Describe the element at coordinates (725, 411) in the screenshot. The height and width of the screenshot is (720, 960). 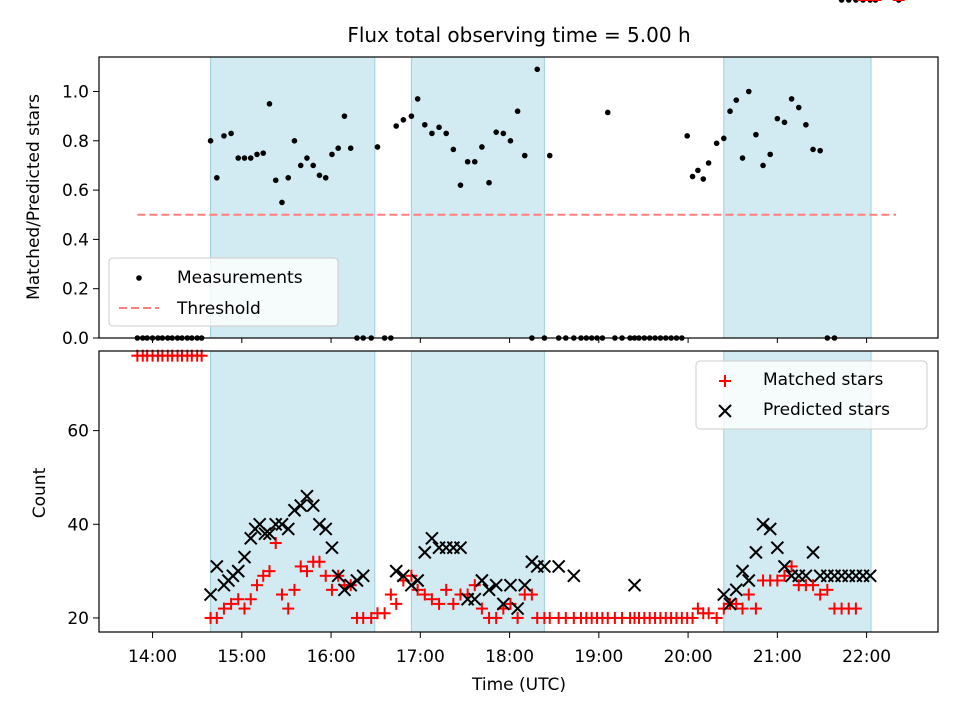
I see `legend-marker-predicted` at that location.